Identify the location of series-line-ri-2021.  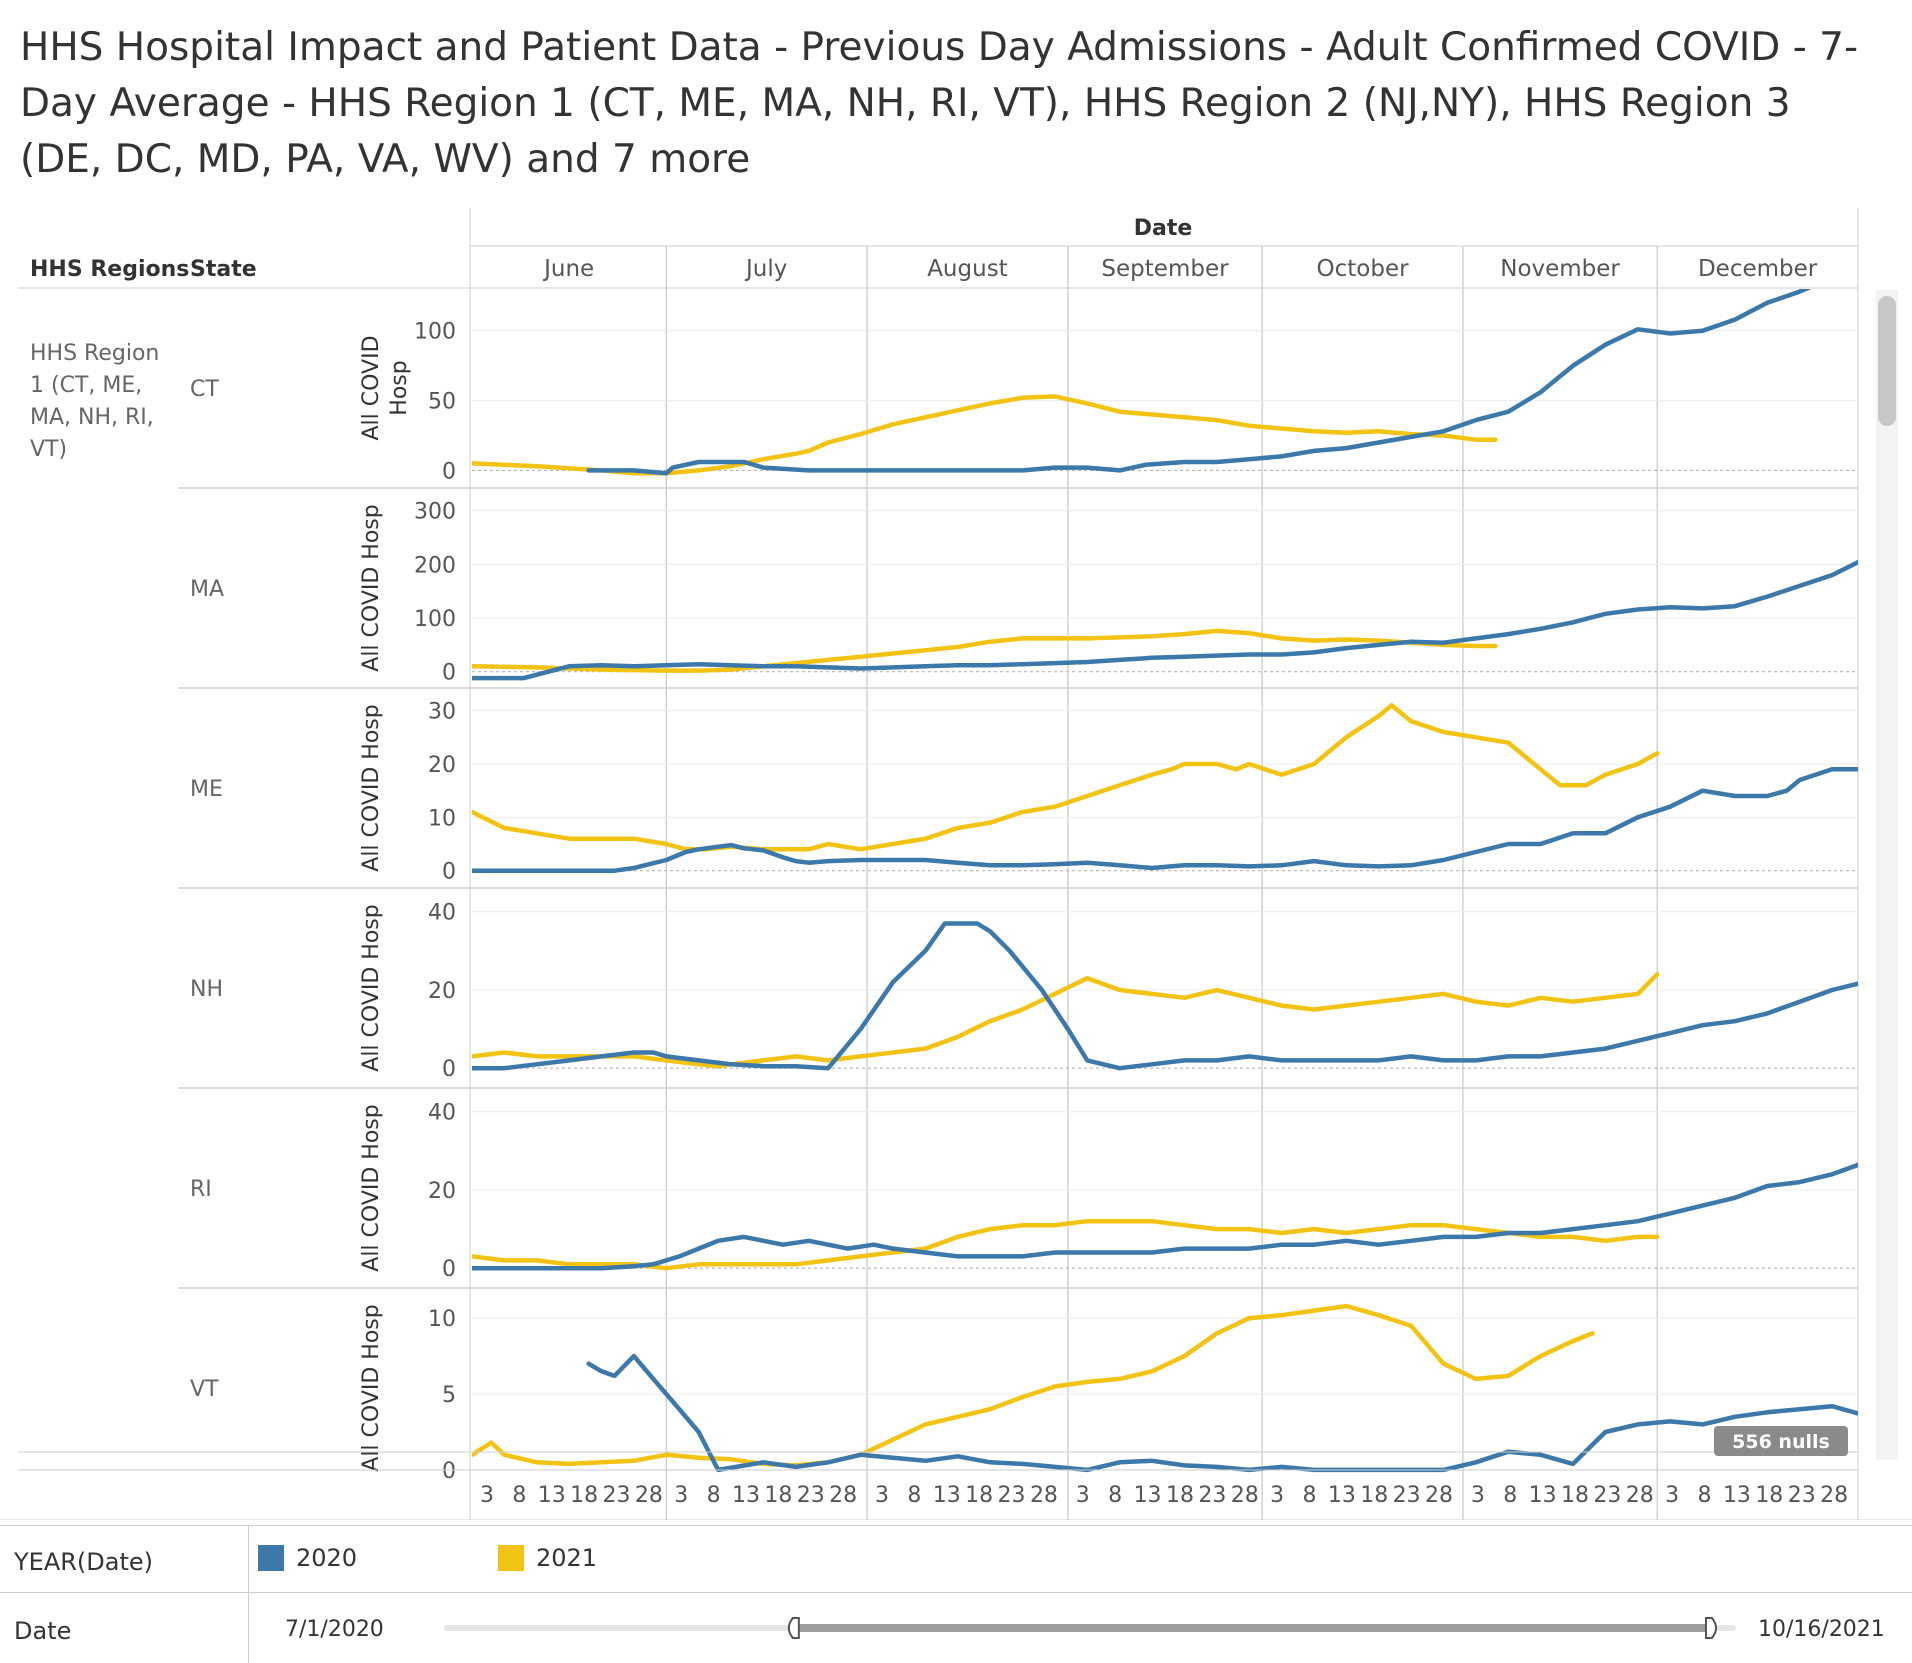
(1066, 1244).